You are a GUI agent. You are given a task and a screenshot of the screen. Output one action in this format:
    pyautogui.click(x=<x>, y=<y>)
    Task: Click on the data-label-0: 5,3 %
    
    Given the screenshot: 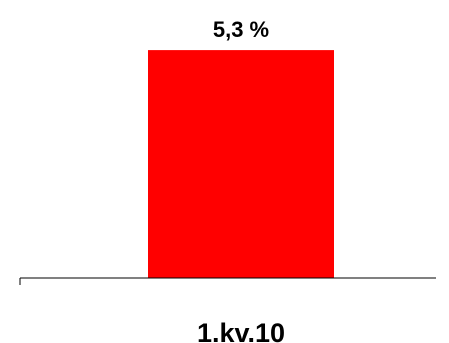 What is the action you would take?
    pyautogui.click(x=241, y=29)
    